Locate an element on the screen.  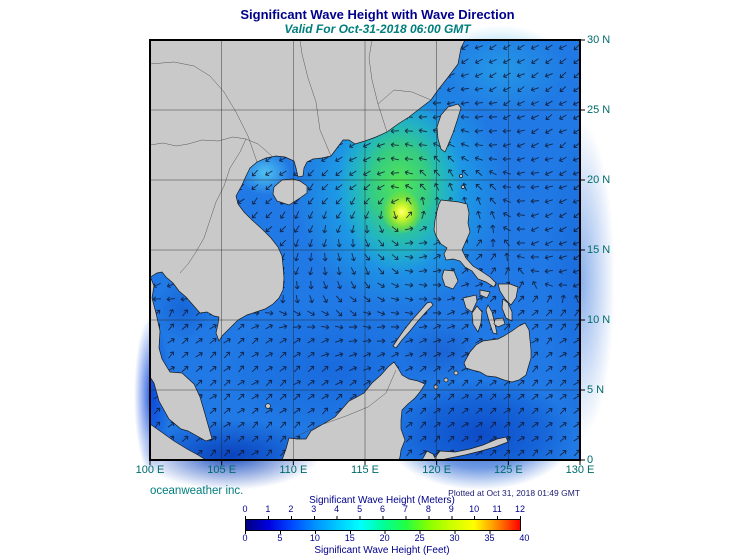
lon-tick-label: 130 E is located at coordinates (580, 470).